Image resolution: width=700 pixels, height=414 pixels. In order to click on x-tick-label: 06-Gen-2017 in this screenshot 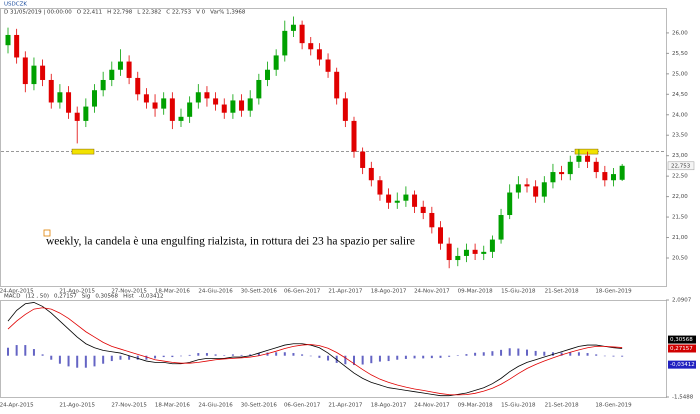, I will do `click(302, 406)`.